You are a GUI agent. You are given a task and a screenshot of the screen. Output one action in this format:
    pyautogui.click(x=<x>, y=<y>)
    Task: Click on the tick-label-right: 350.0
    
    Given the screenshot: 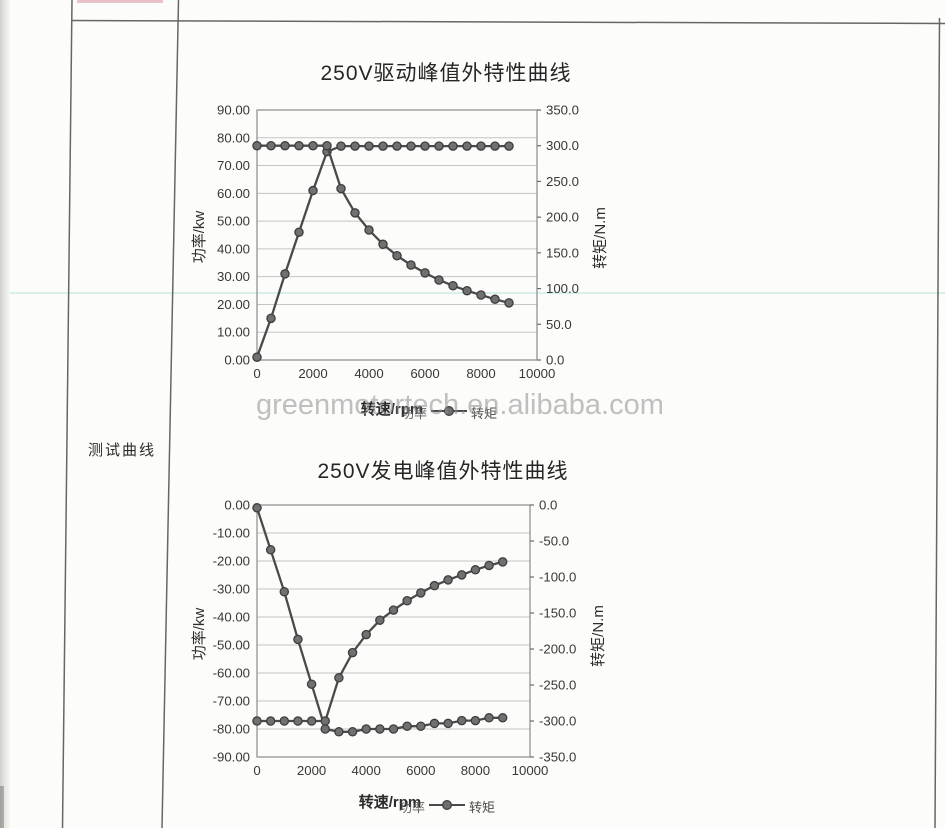 What is the action you would take?
    pyautogui.click(x=562, y=110)
    